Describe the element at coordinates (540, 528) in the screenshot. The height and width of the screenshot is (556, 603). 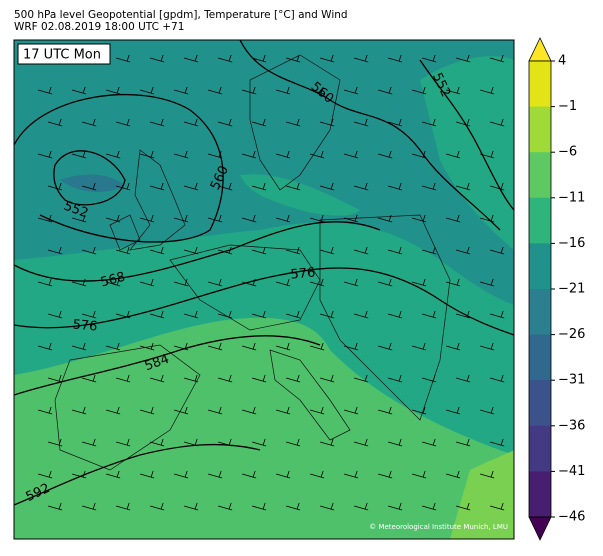
I see `colorbar-extend-bottom` at that location.